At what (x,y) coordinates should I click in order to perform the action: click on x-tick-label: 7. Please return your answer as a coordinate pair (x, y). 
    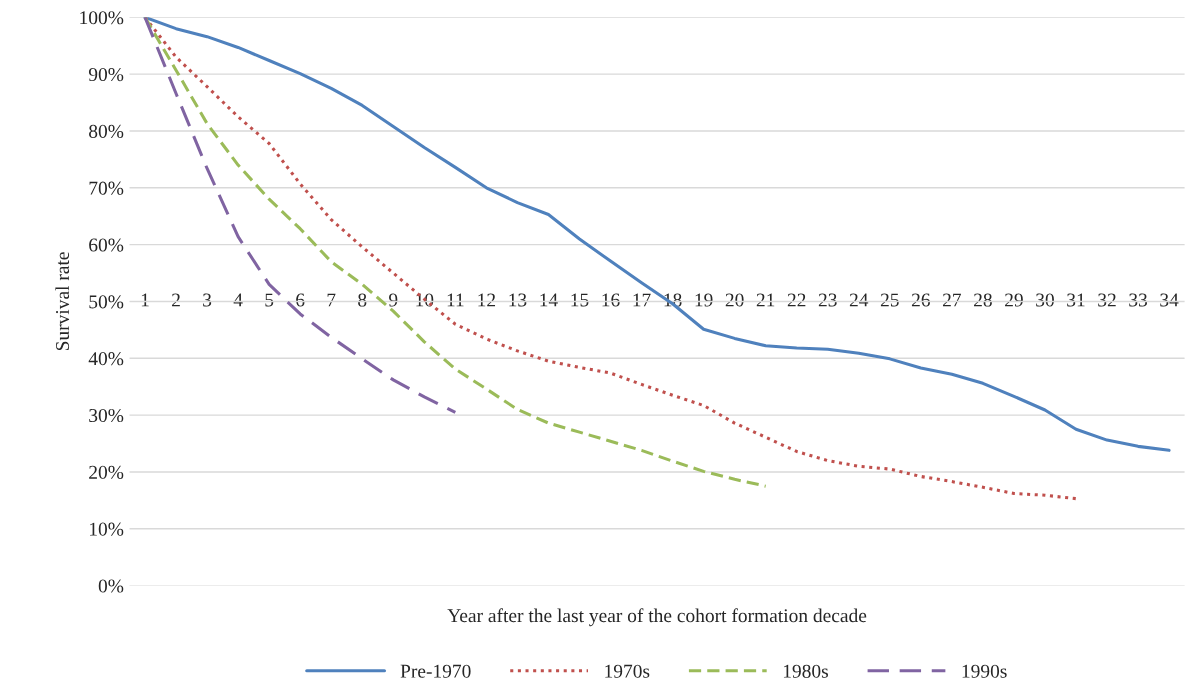
    Looking at the image, I should click on (331, 300).